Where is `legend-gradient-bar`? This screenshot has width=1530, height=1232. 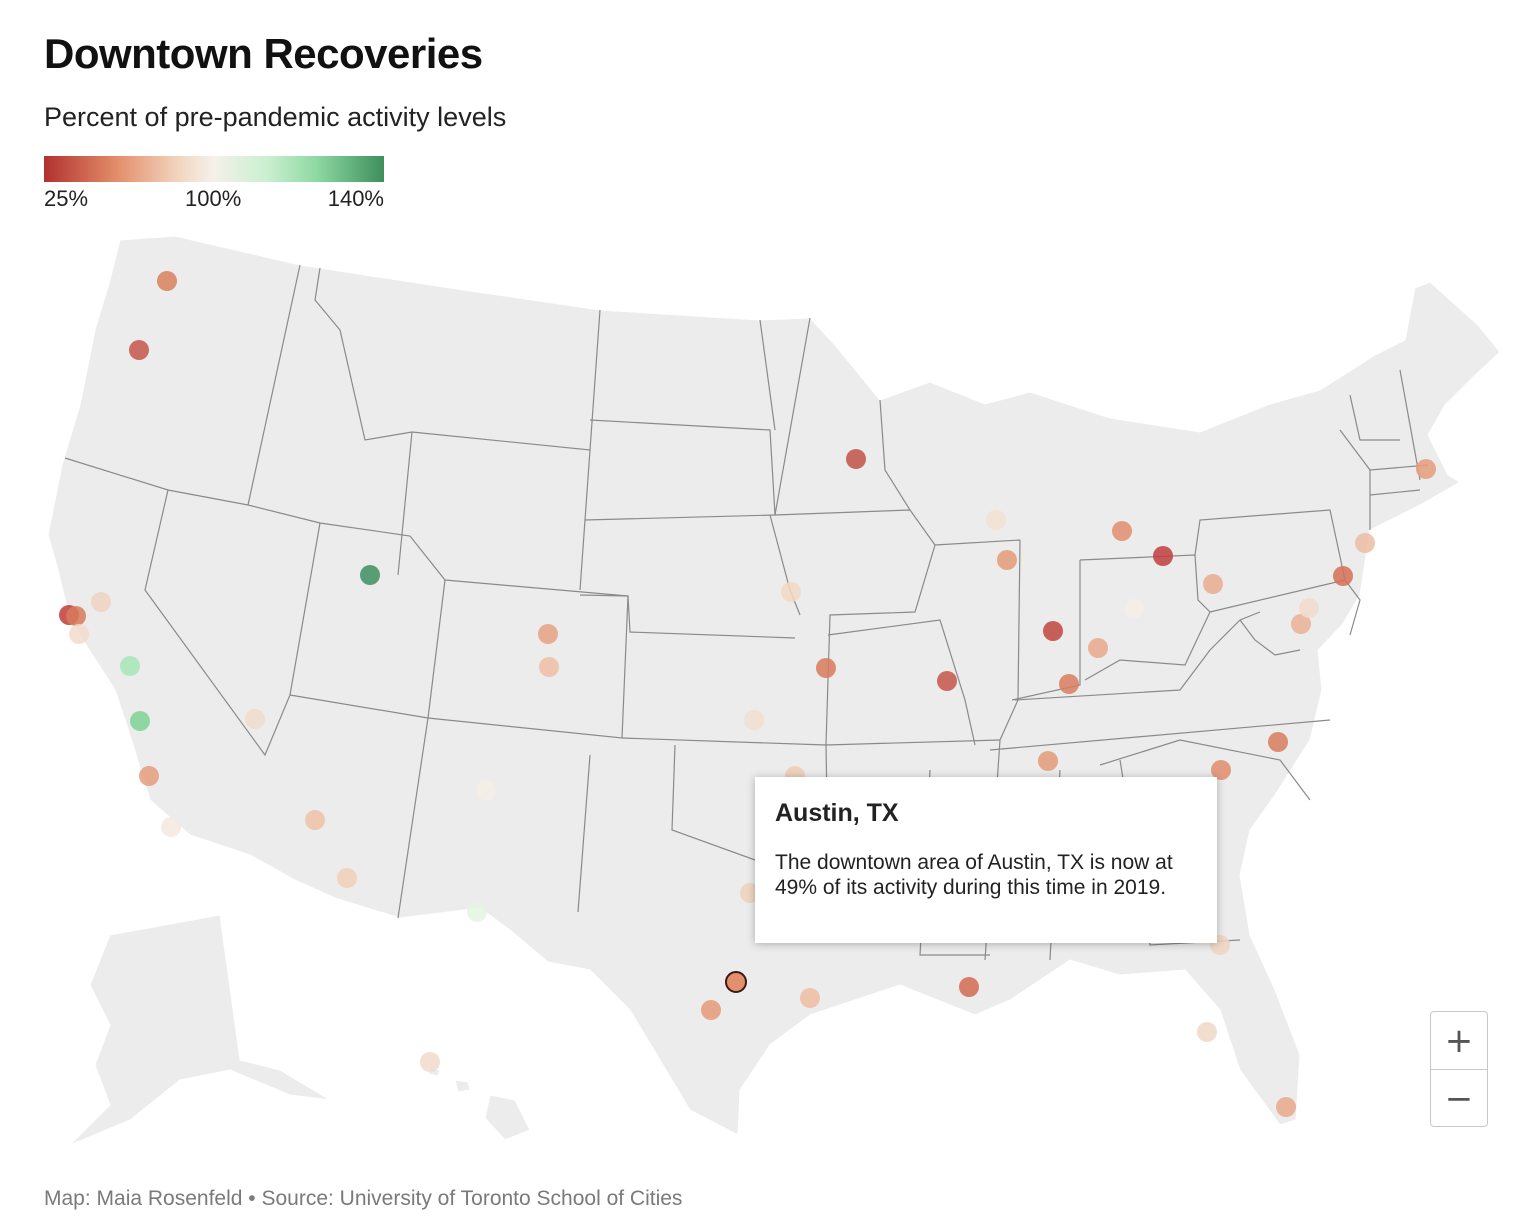 legend-gradient-bar is located at coordinates (214, 169).